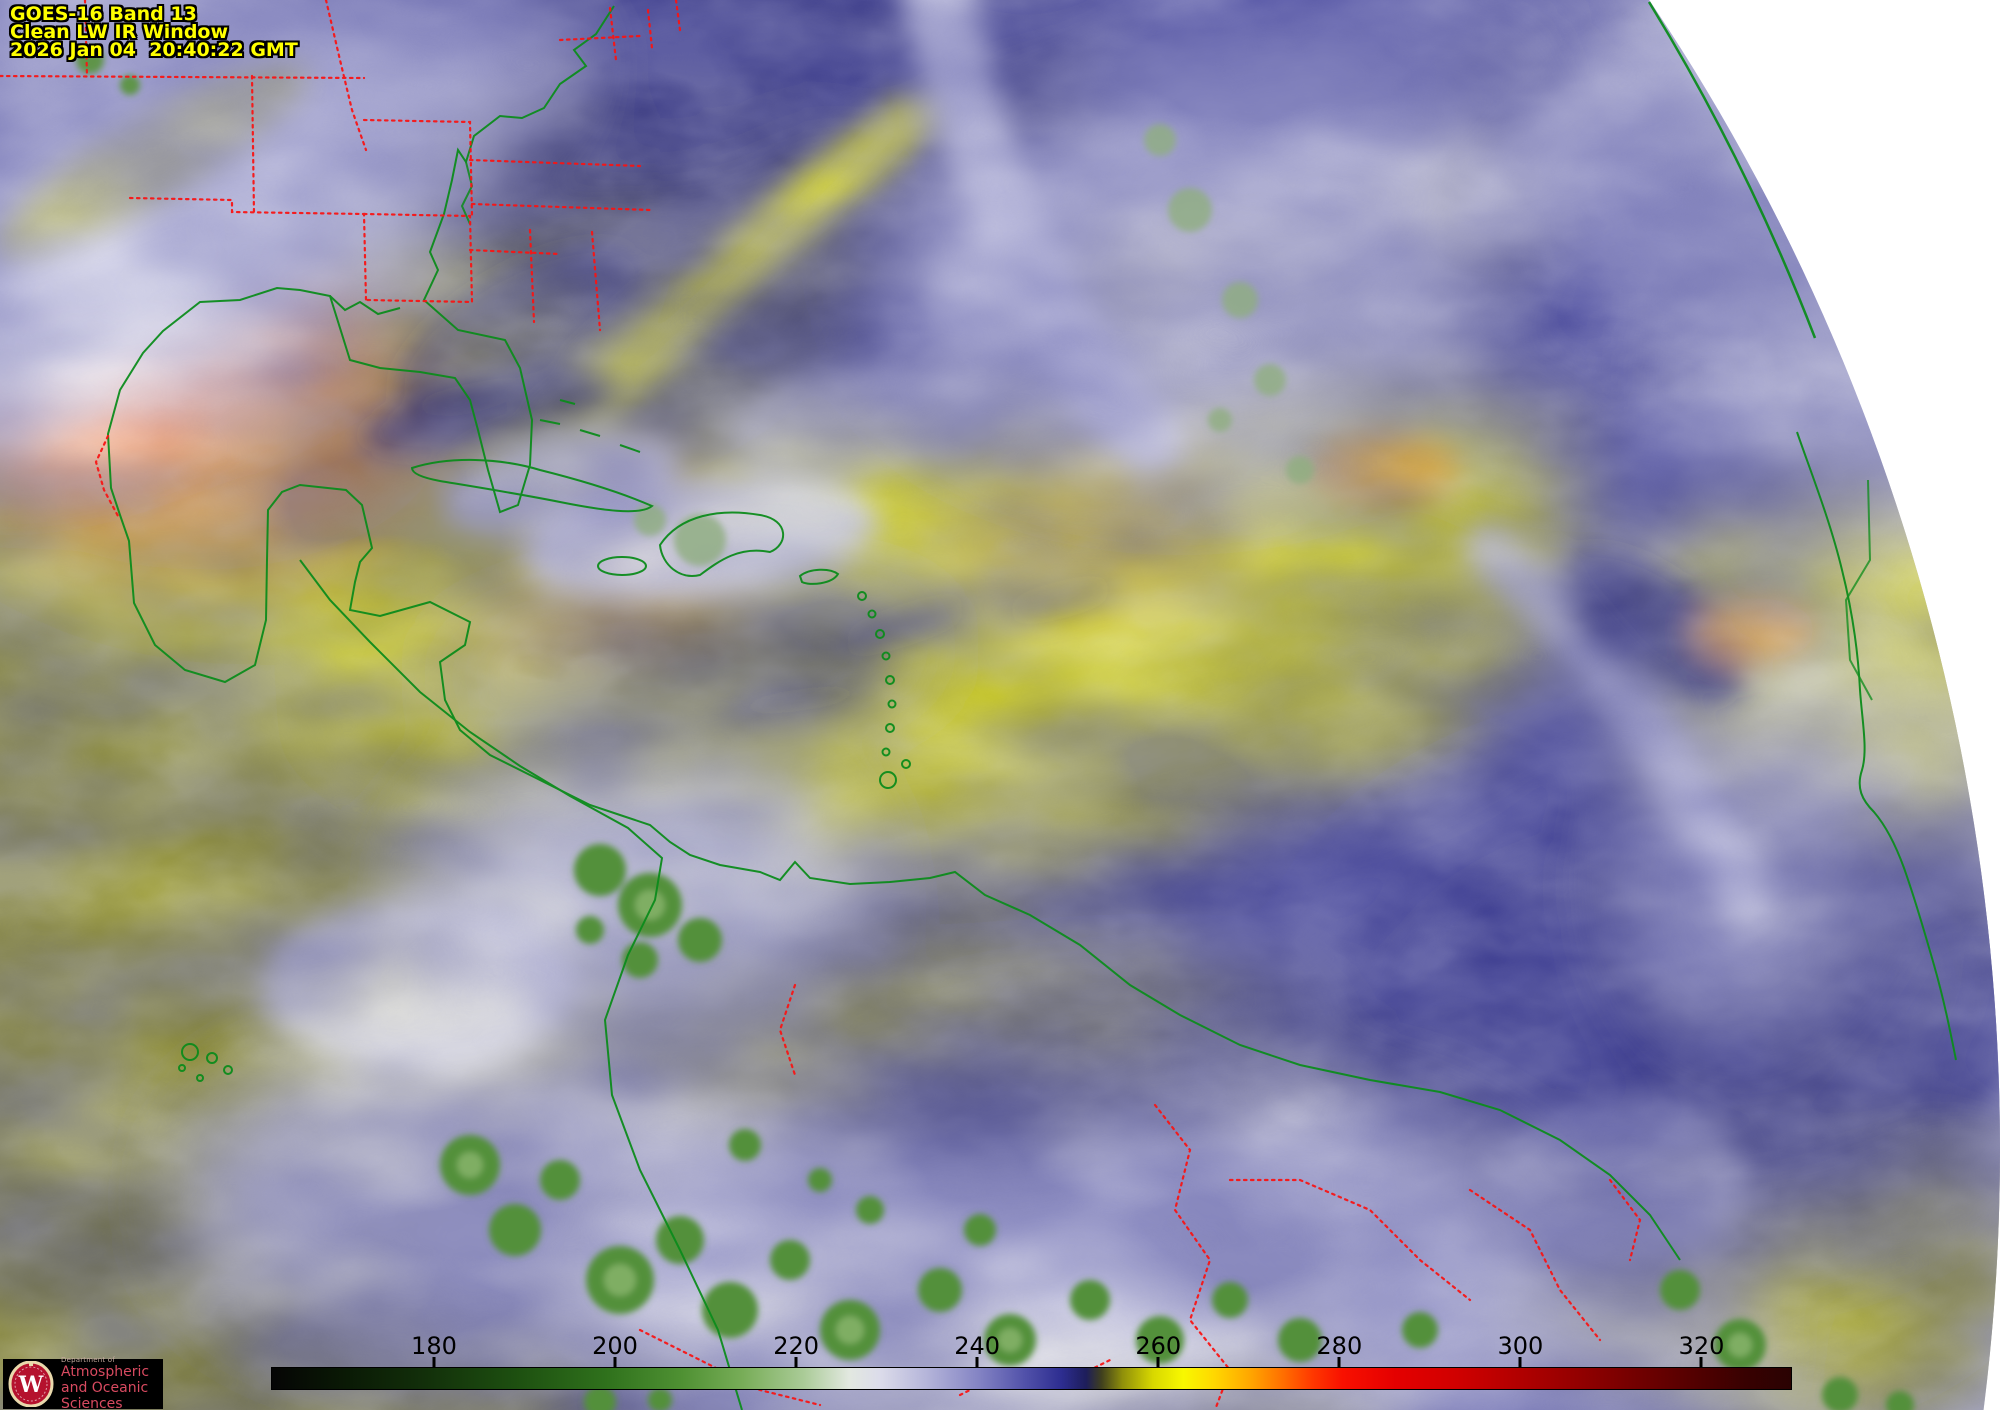 This screenshot has height=1410, width=2010. I want to click on product-title: Clean LW IR Window, so click(119, 32).